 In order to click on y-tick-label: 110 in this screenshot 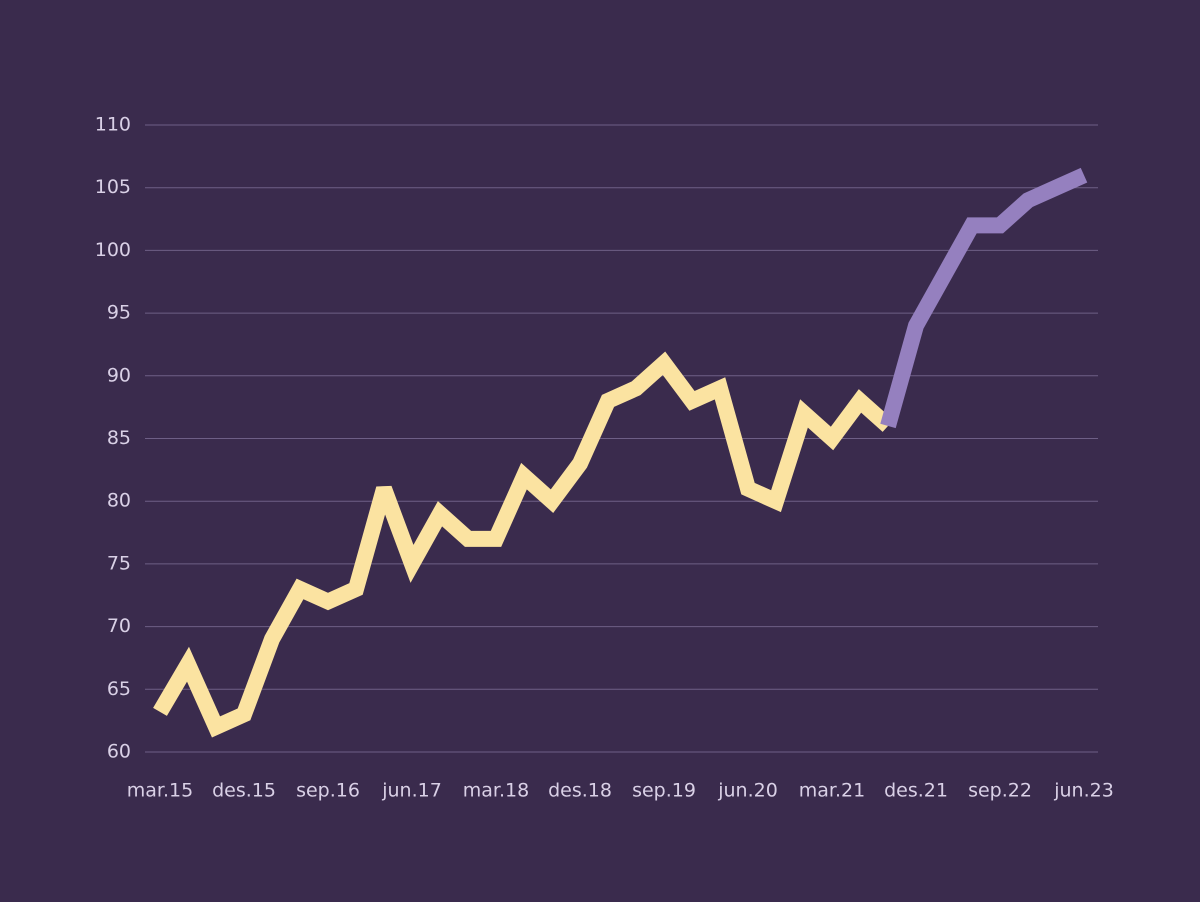, I will do `click(113, 125)`.